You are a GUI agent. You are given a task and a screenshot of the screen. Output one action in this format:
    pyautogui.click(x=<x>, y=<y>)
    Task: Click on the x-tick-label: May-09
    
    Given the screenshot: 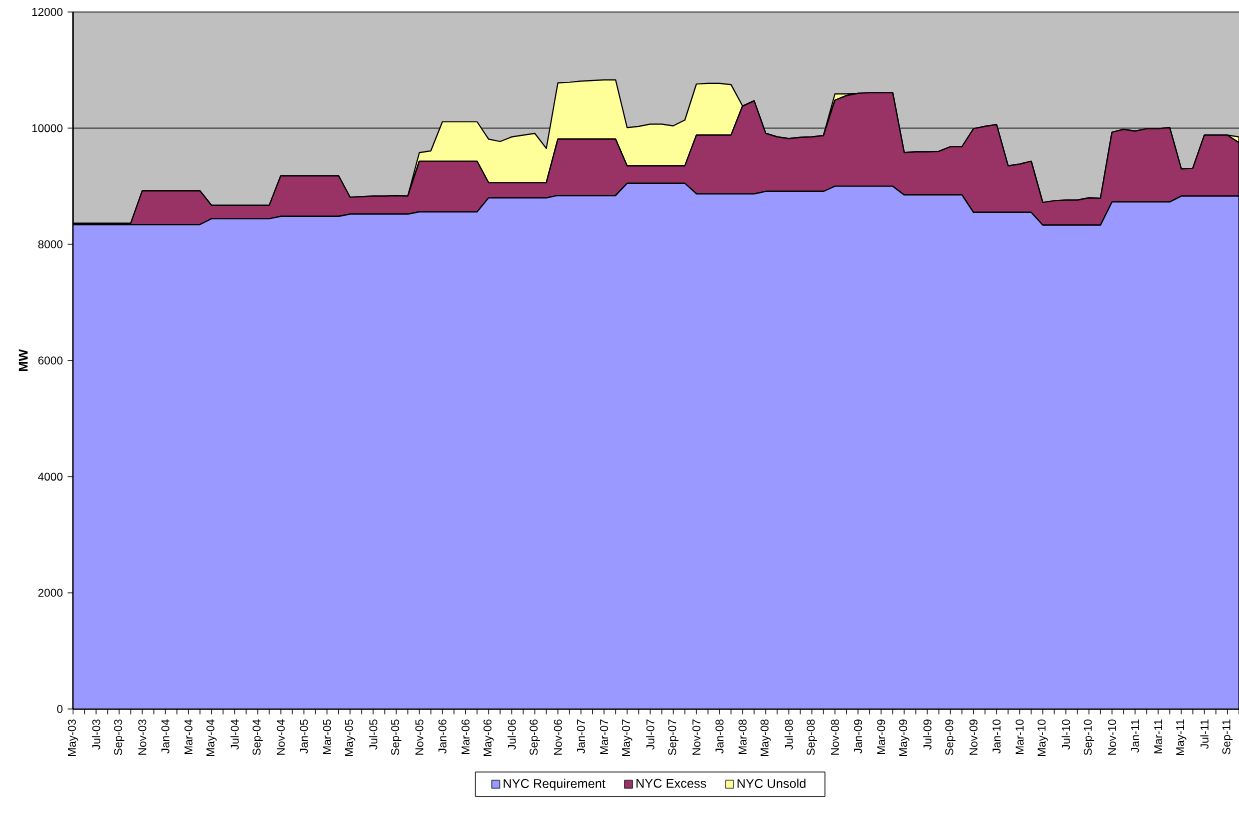 What is the action you would take?
    pyautogui.click(x=904, y=737)
    